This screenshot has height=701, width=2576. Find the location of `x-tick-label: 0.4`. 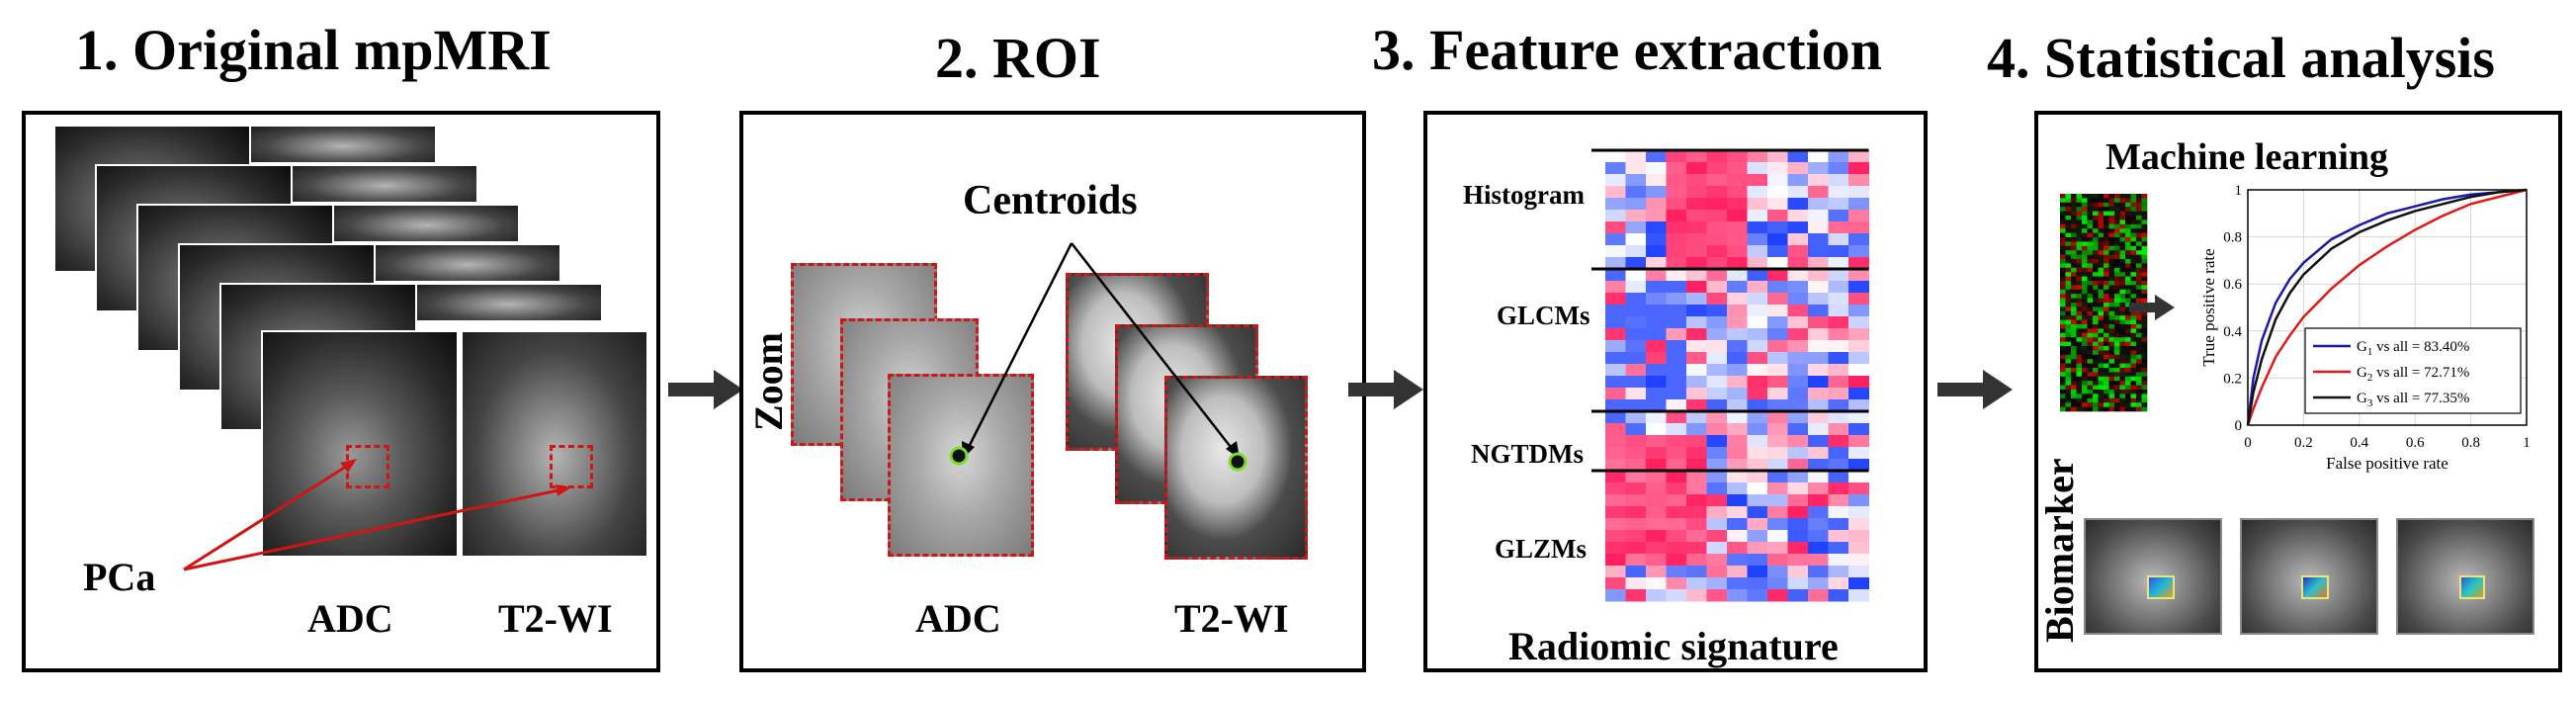

x-tick-label: 0.4 is located at coordinates (2359, 443).